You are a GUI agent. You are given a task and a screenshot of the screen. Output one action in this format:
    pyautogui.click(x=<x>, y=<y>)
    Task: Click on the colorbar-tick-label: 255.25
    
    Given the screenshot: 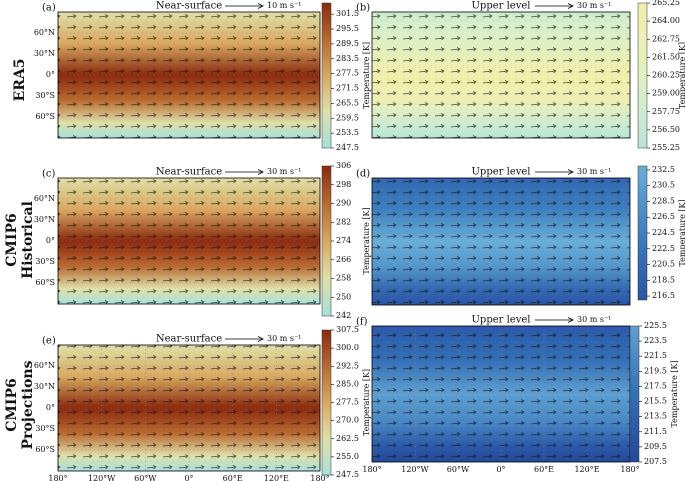 What is the action you would take?
    pyautogui.click(x=666, y=147)
    